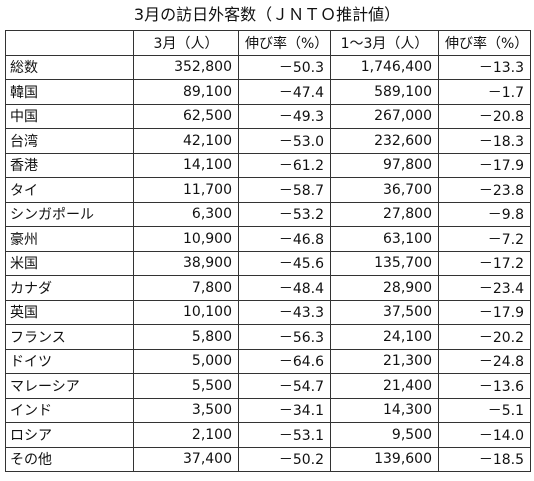  Describe the element at coordinates (484, 92) in the screenshot. I see `cell: －1.7` at that location.